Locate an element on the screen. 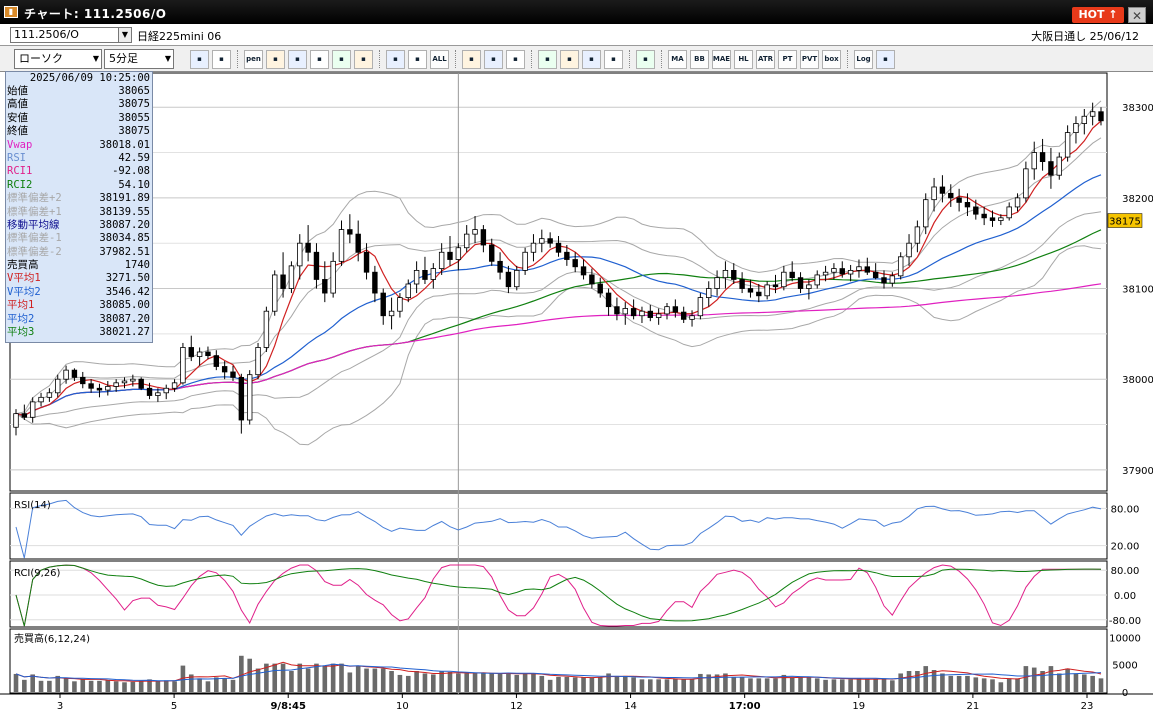  toolbar-separator is located at coordinates (381, 59).